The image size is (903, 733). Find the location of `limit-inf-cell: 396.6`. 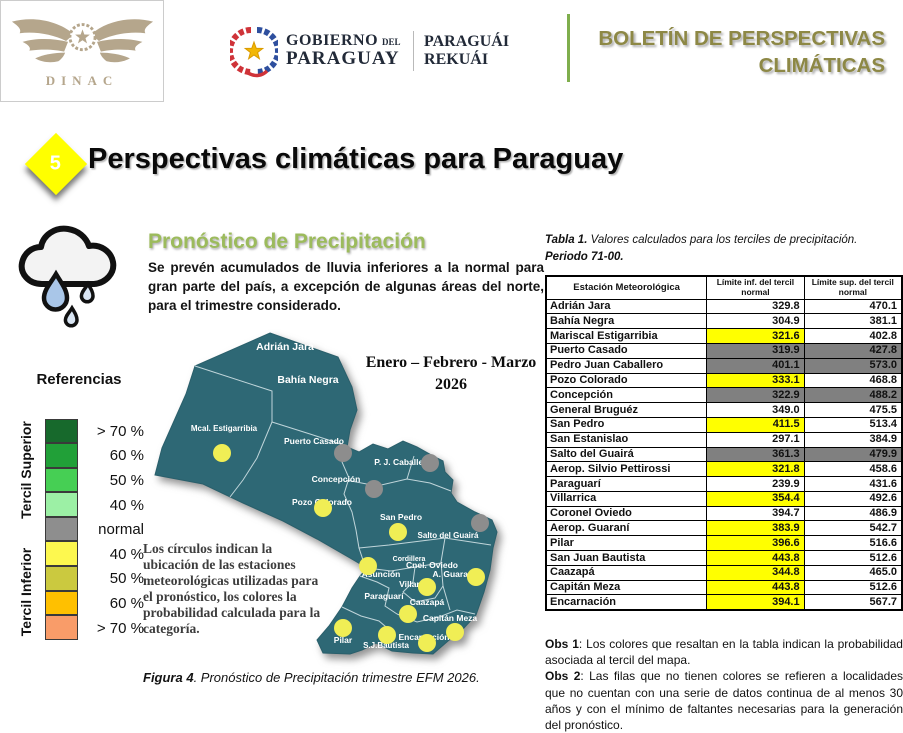

limit-inf-cell: 396.6 is located at coordinates (755, 543).